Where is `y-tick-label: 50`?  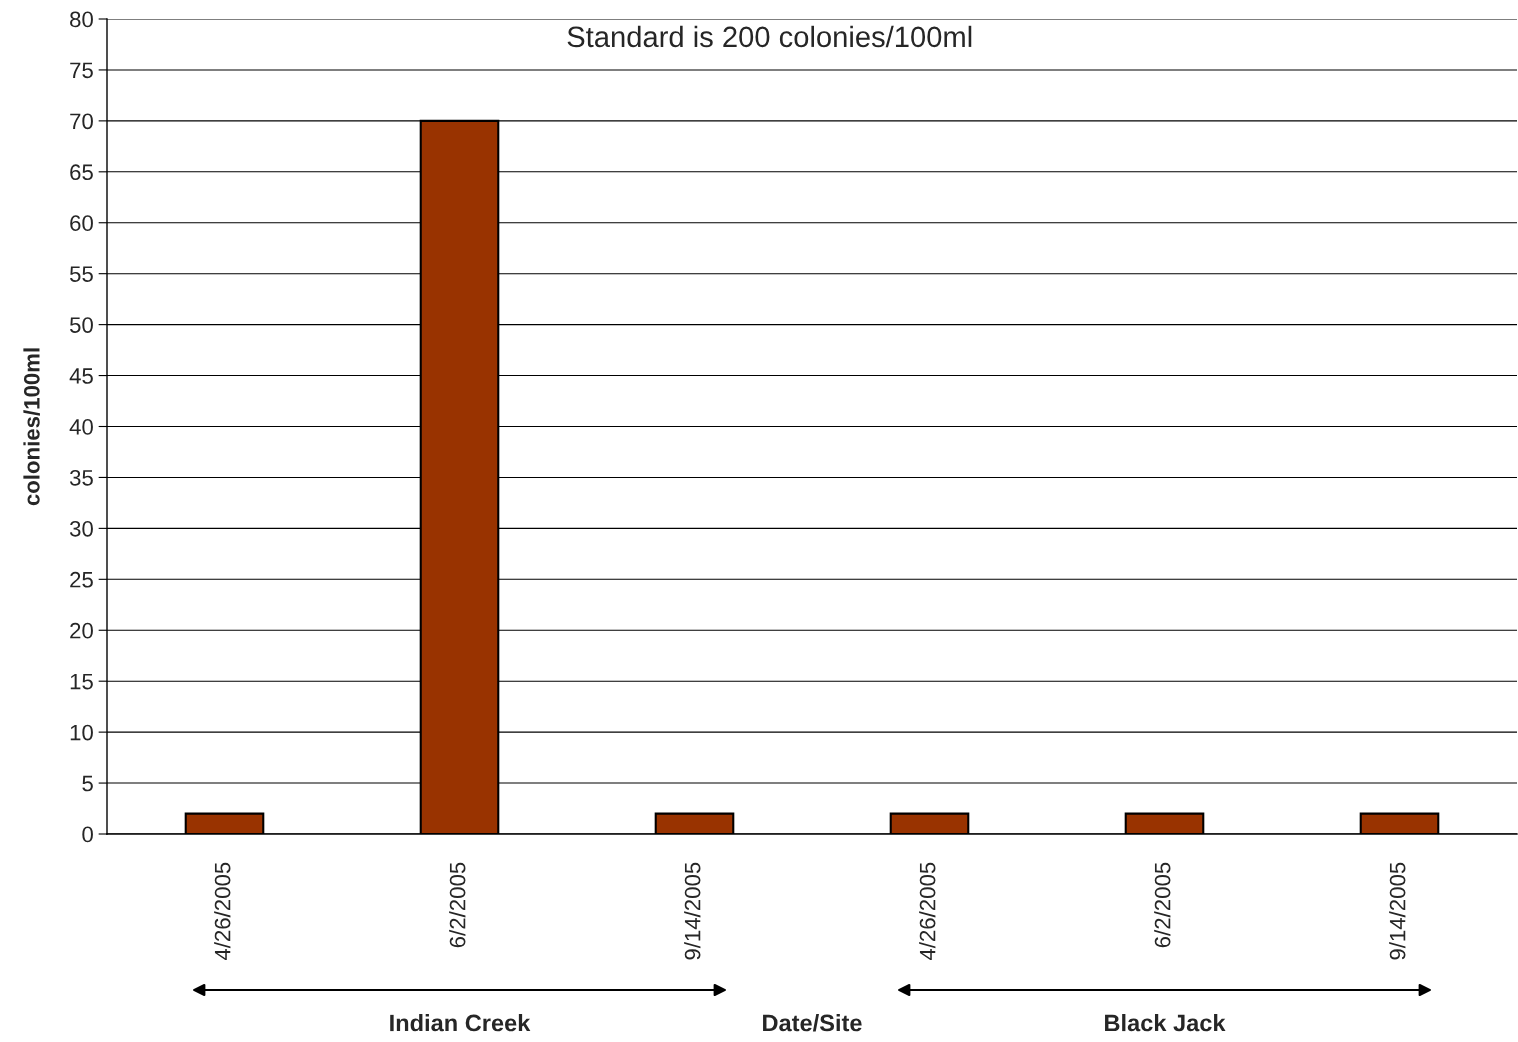
y-tick-label: 50 is located at coordinates (81, 325).